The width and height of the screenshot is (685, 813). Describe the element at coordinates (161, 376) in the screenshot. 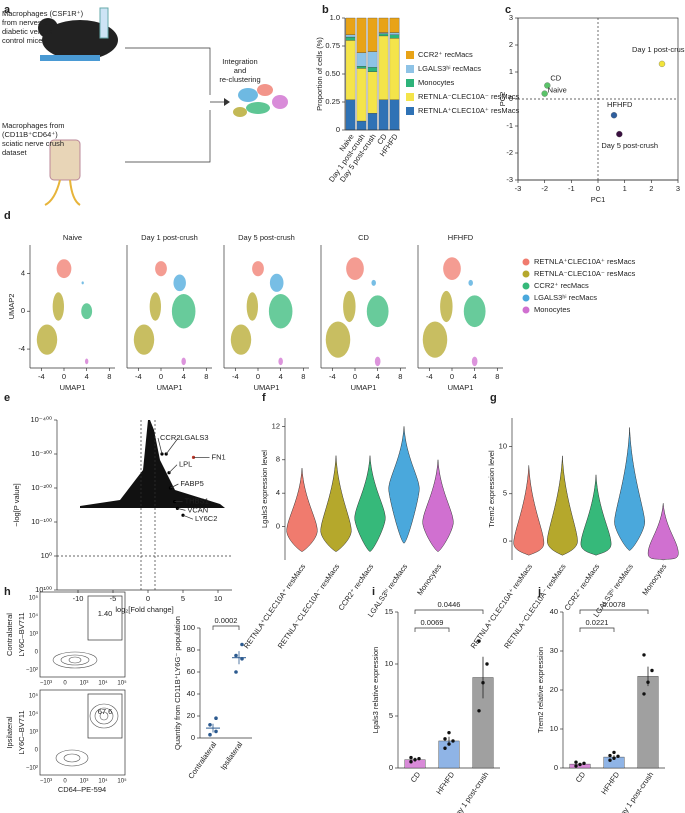

I see `x-tick-label: 0` at that location.